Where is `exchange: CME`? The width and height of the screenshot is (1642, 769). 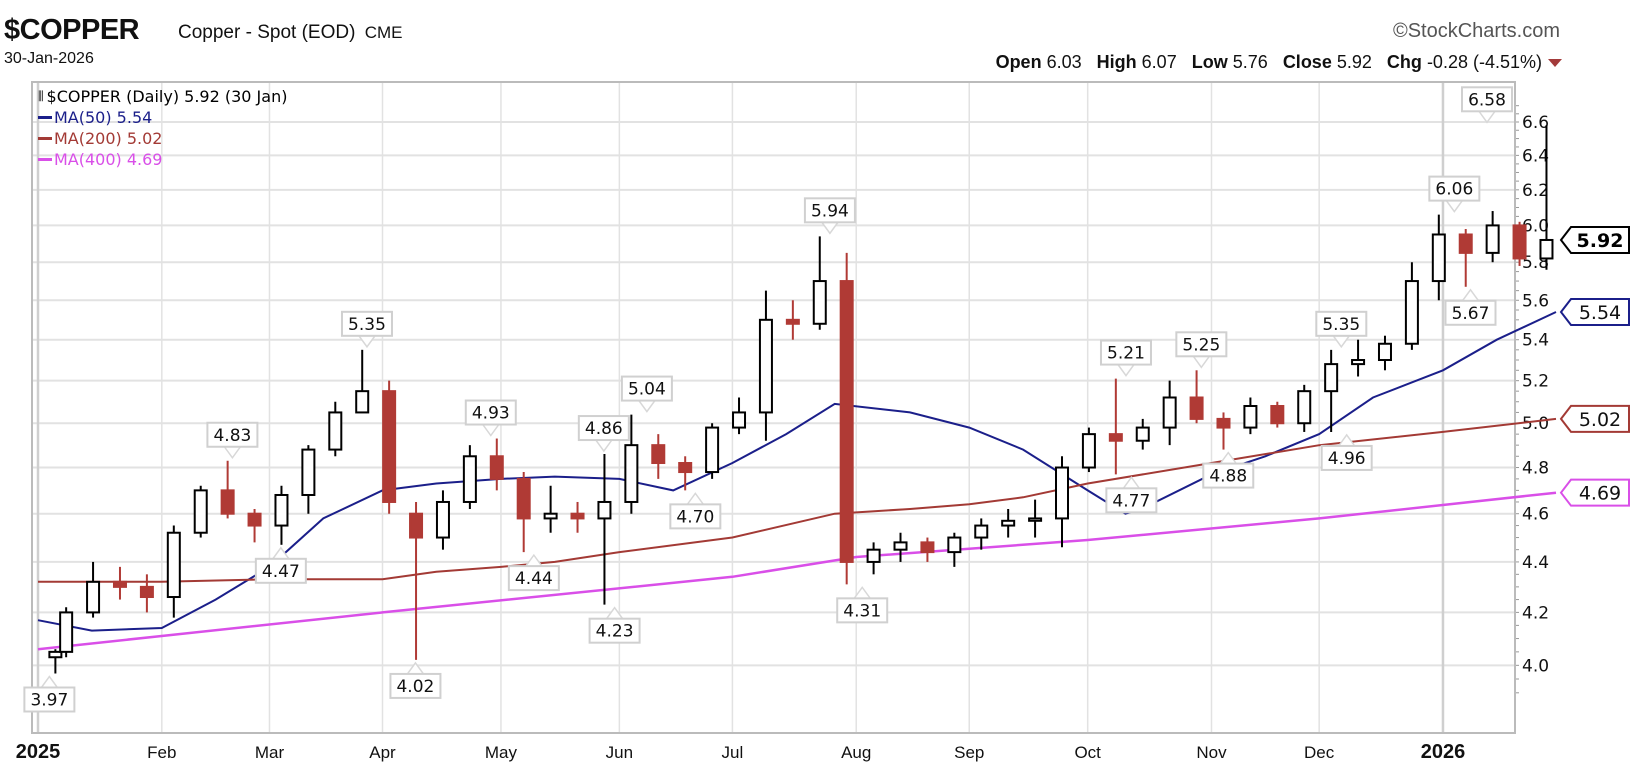 exchange: CME is located at coordinates (383, 32).